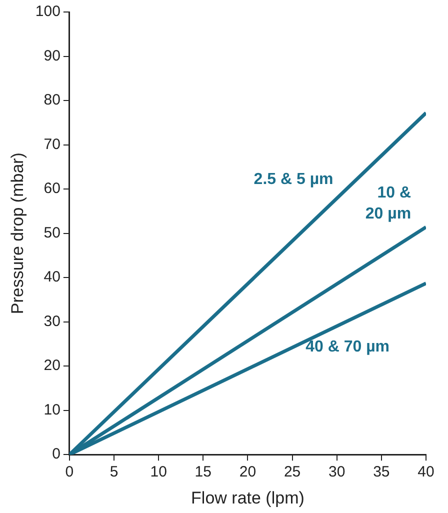 The image size is (448, 513). Describe the element at coordinates (52, 233) in the screenshot. I see `y-tick-label: 50` at that location.